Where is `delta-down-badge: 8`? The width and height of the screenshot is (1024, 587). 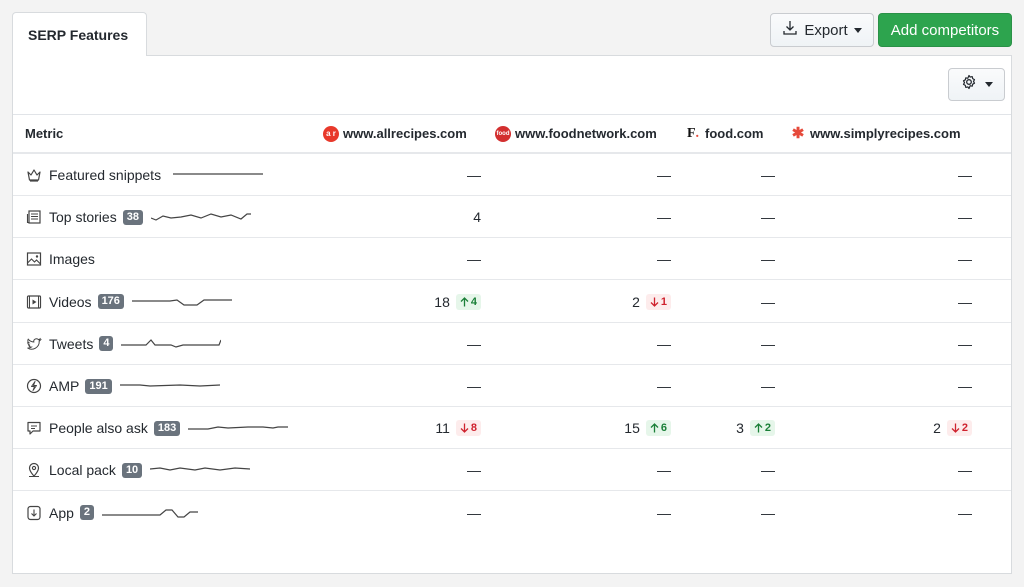 delta-down-badge: 8 is located at coordinates (468, 428).